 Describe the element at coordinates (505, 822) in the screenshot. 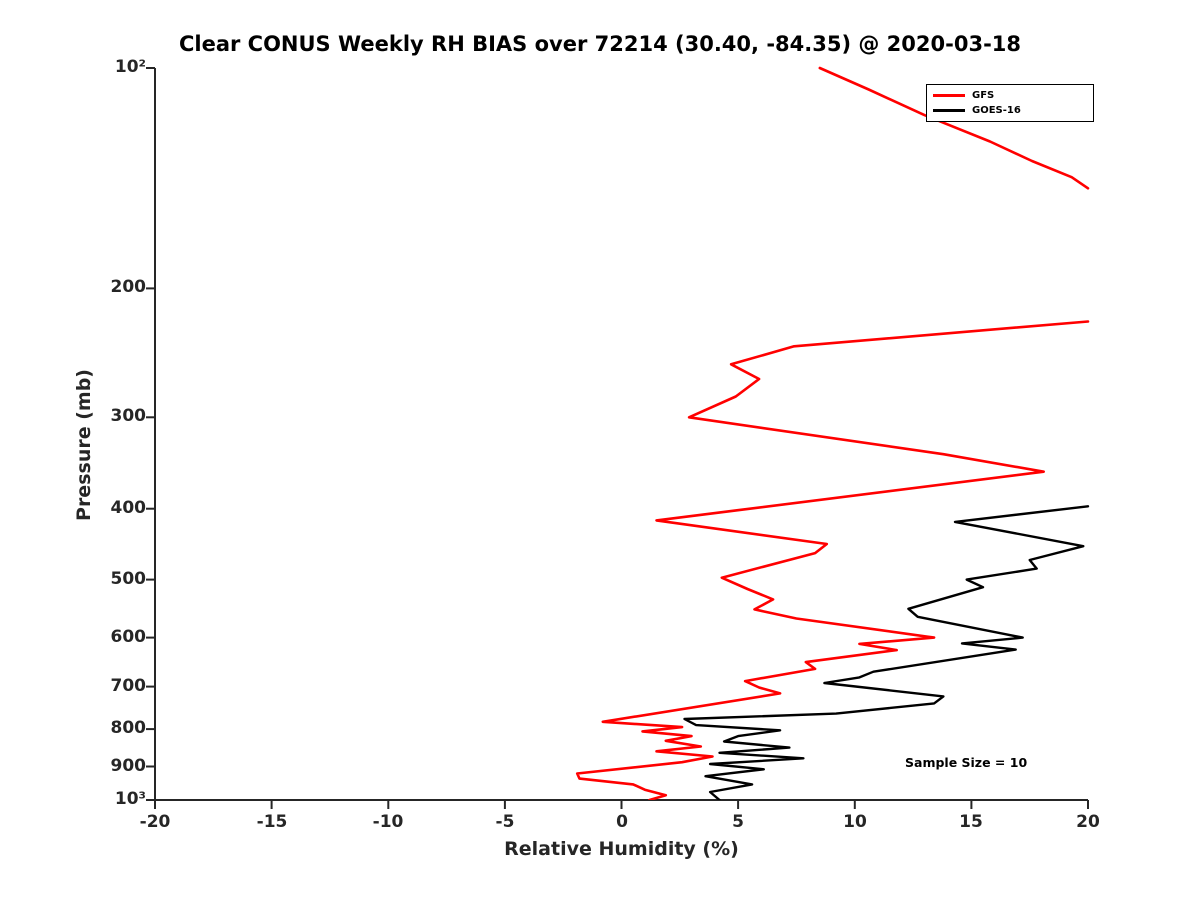

I see `x-tick-label: -5` at that location.